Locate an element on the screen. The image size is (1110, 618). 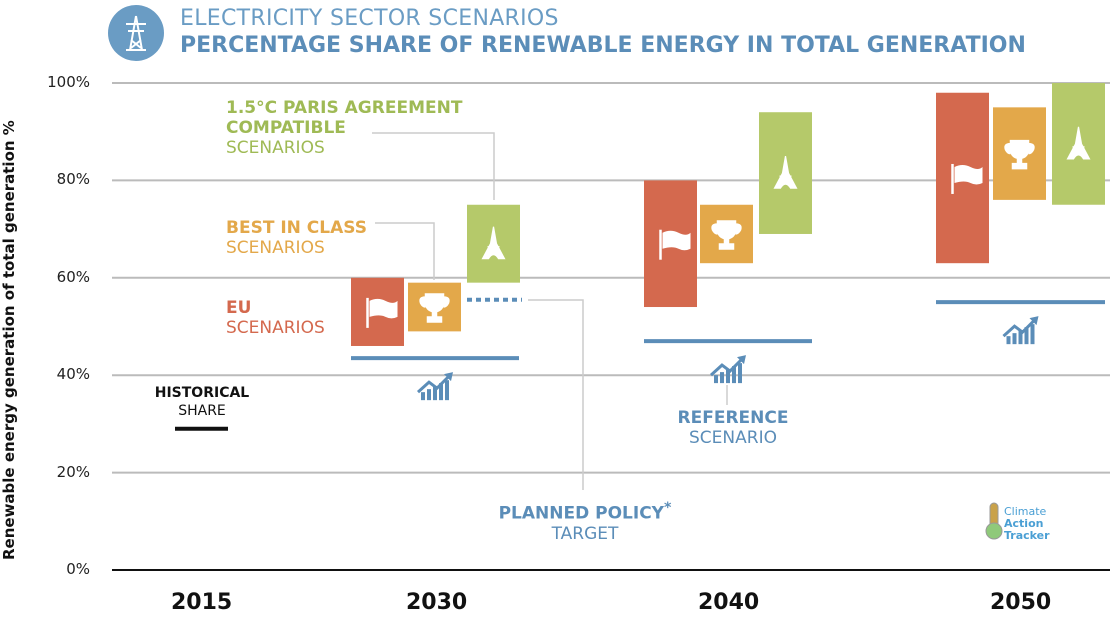
policy-label: PLANNED POLICY* TARGET is located at coordinates (585, 521).